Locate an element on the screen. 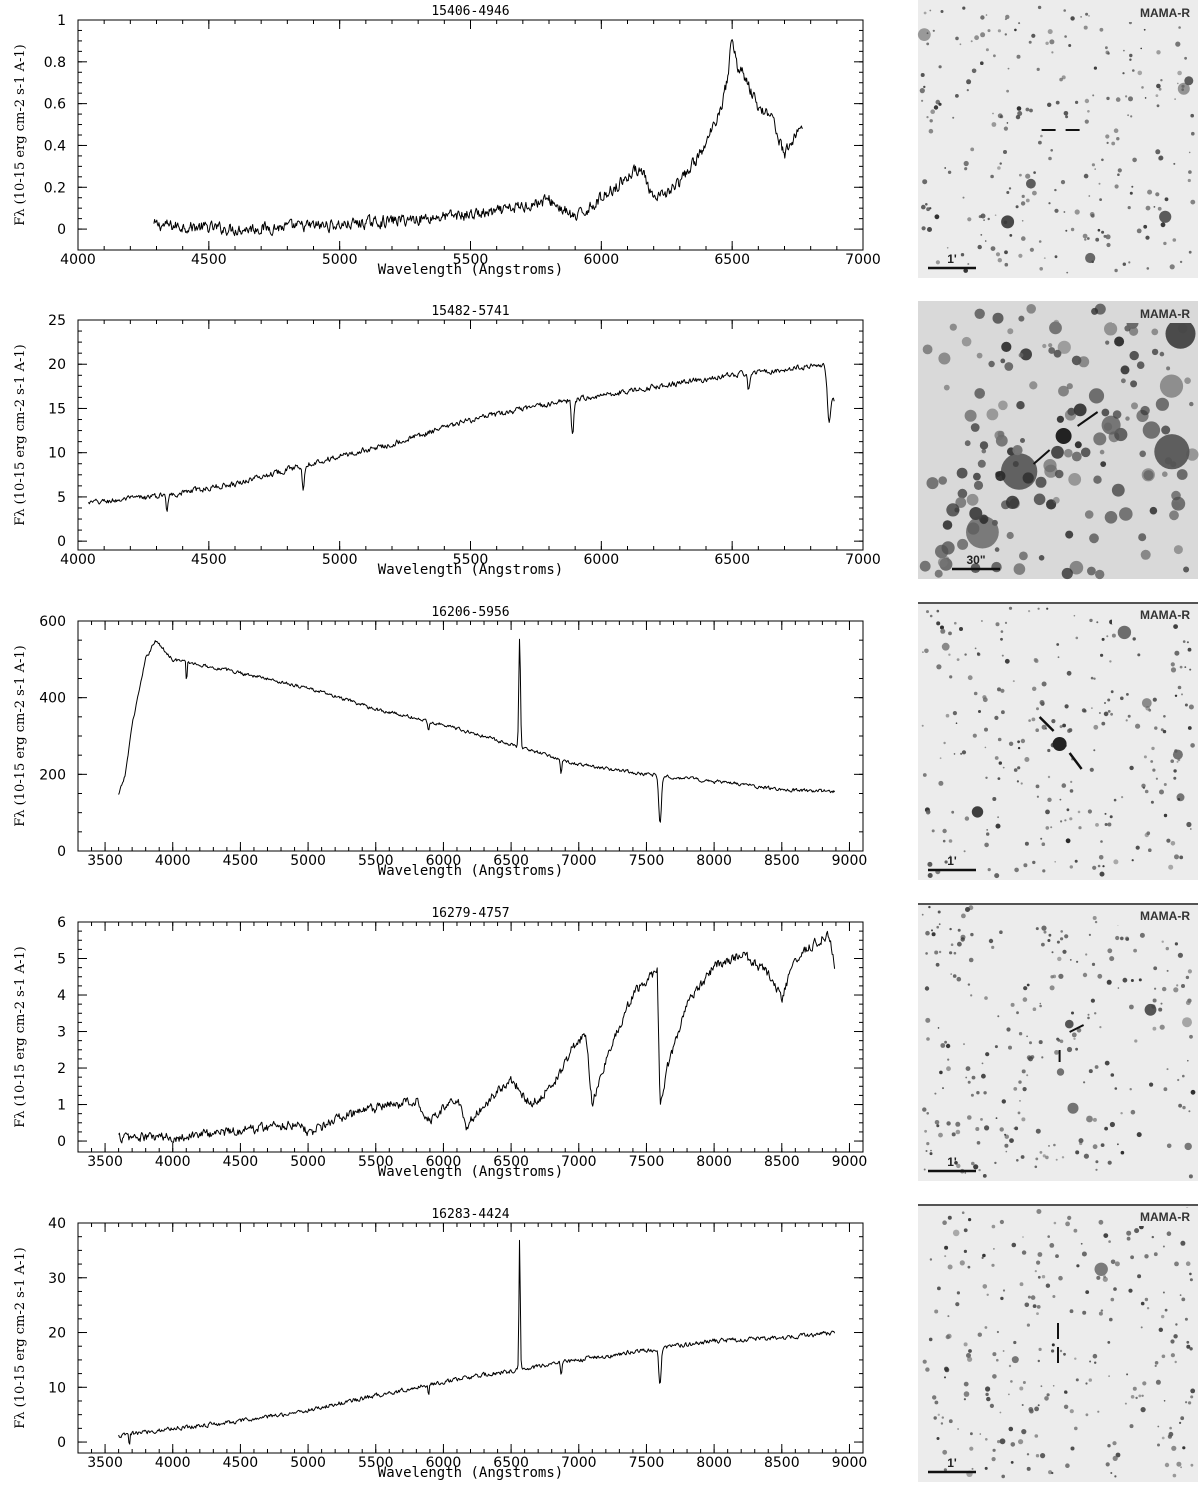 Image resolution: width=1200 pixels, height=1487 pixels. y-tick-label: 5 is located at coordinates (61, 960).